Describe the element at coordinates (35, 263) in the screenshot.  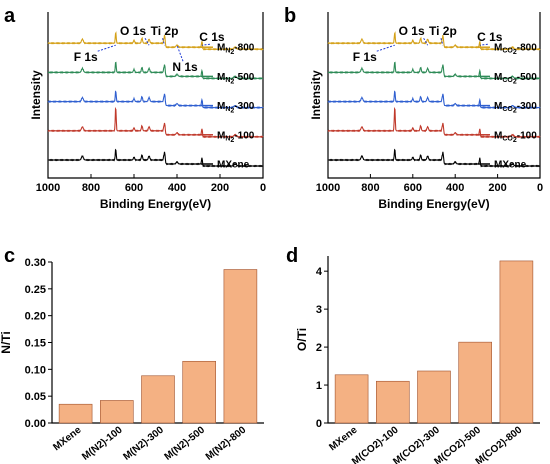
I see `y-tick-label: 0.30` at that location.